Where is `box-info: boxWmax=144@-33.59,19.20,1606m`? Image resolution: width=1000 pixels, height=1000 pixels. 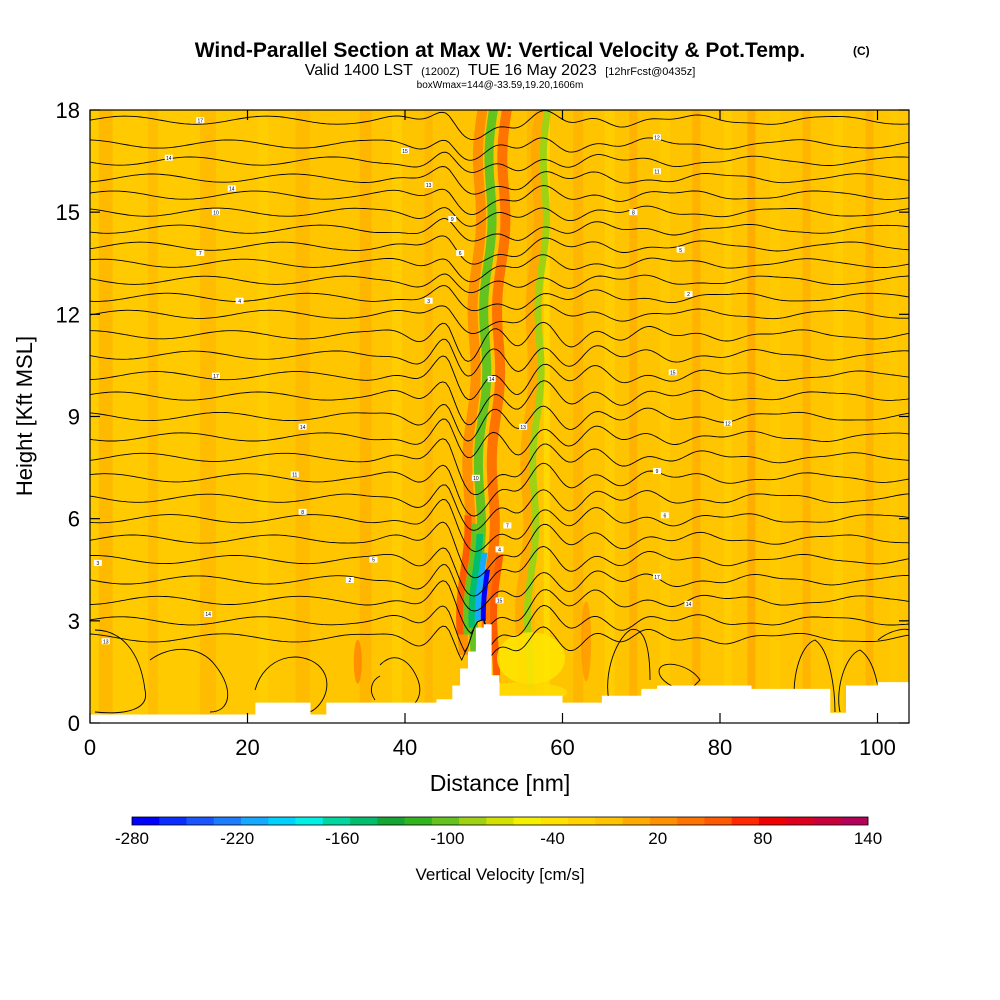 box-info: boxWmax=144@-33.59,19.20,1606m is located at coordinates (500, 85).